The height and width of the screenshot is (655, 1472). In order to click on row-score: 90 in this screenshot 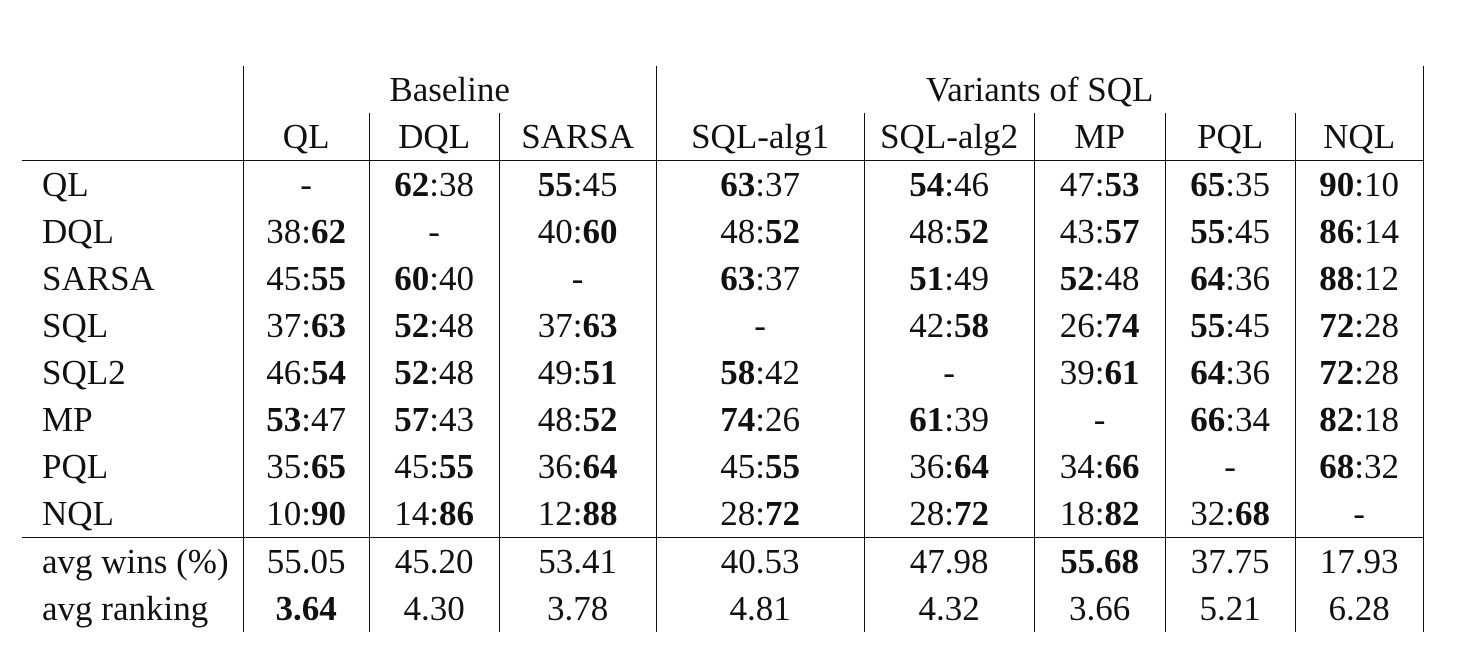, I will do `click(1337, 184)`.